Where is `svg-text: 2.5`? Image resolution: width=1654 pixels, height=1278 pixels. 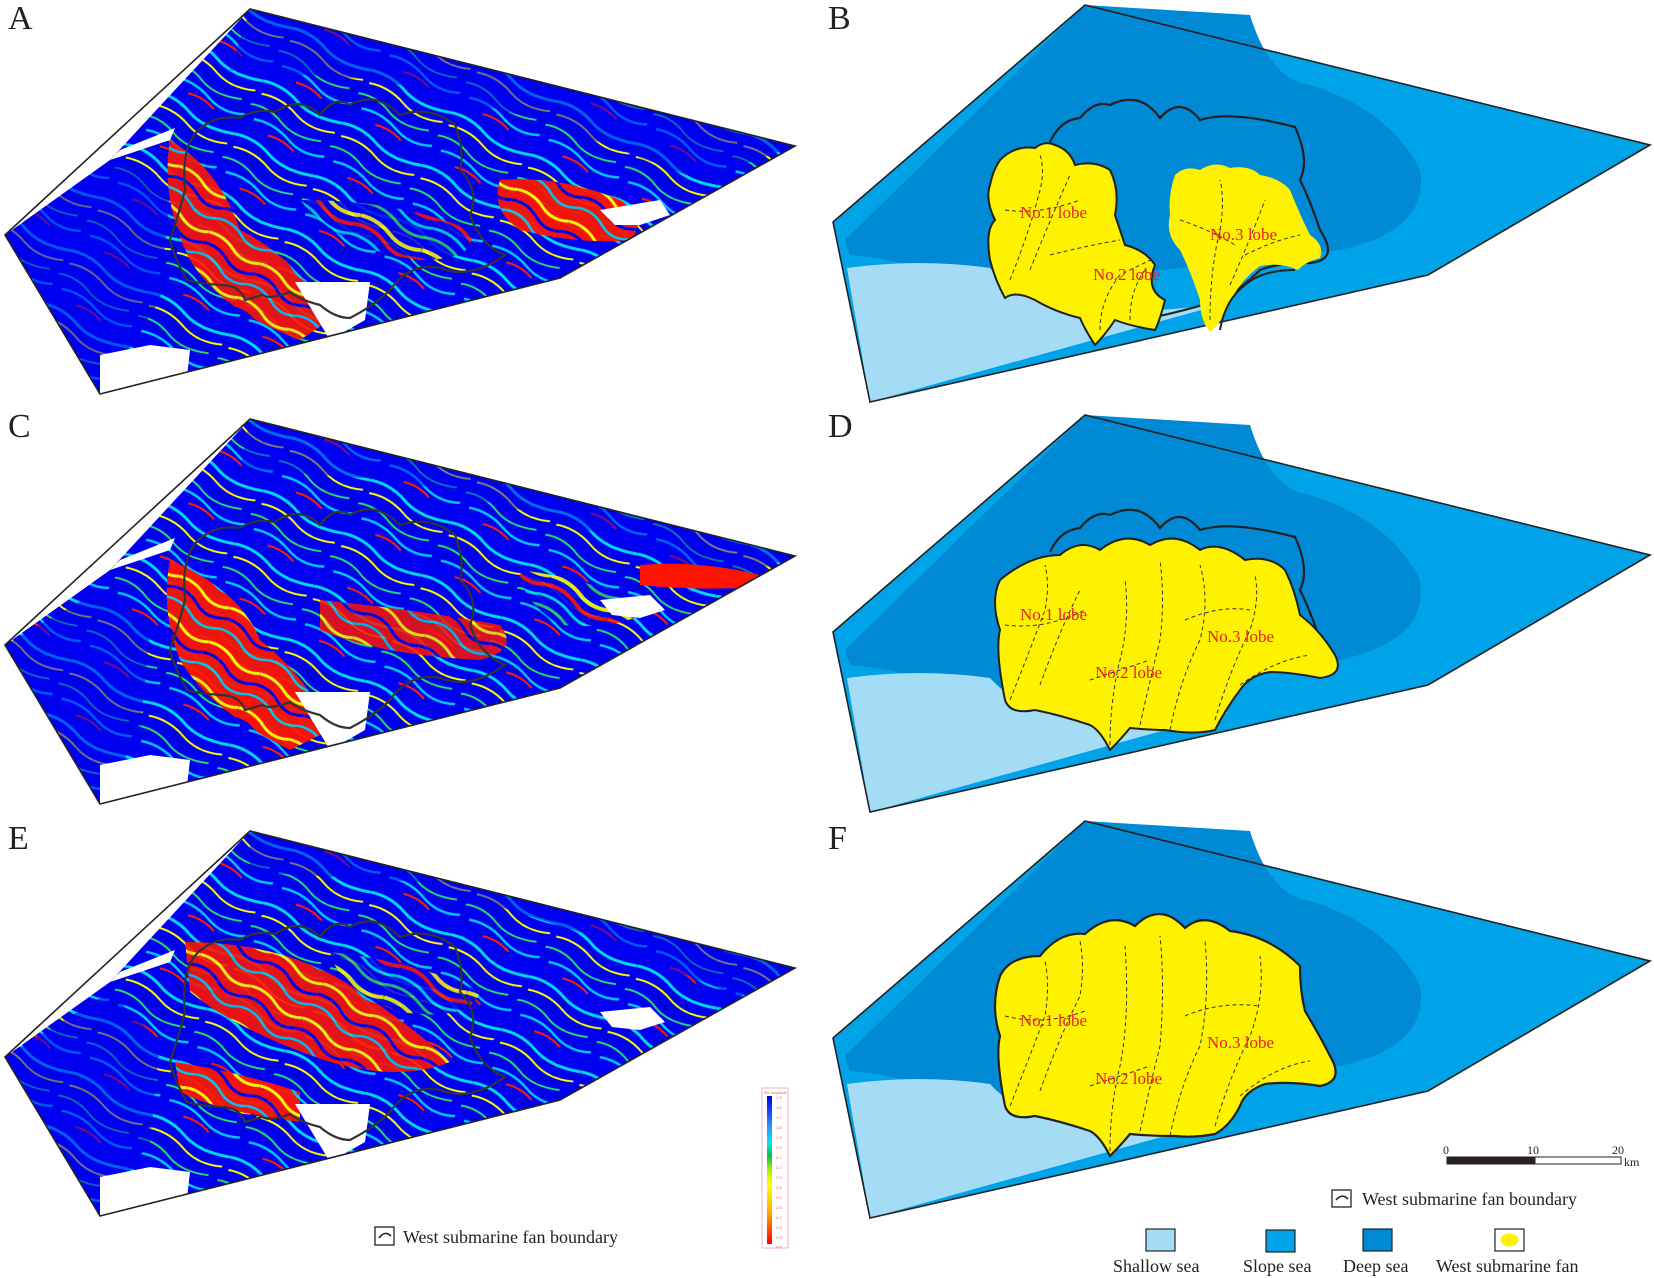 svg-text: 2.5 is located at coordinates (779, 1197).